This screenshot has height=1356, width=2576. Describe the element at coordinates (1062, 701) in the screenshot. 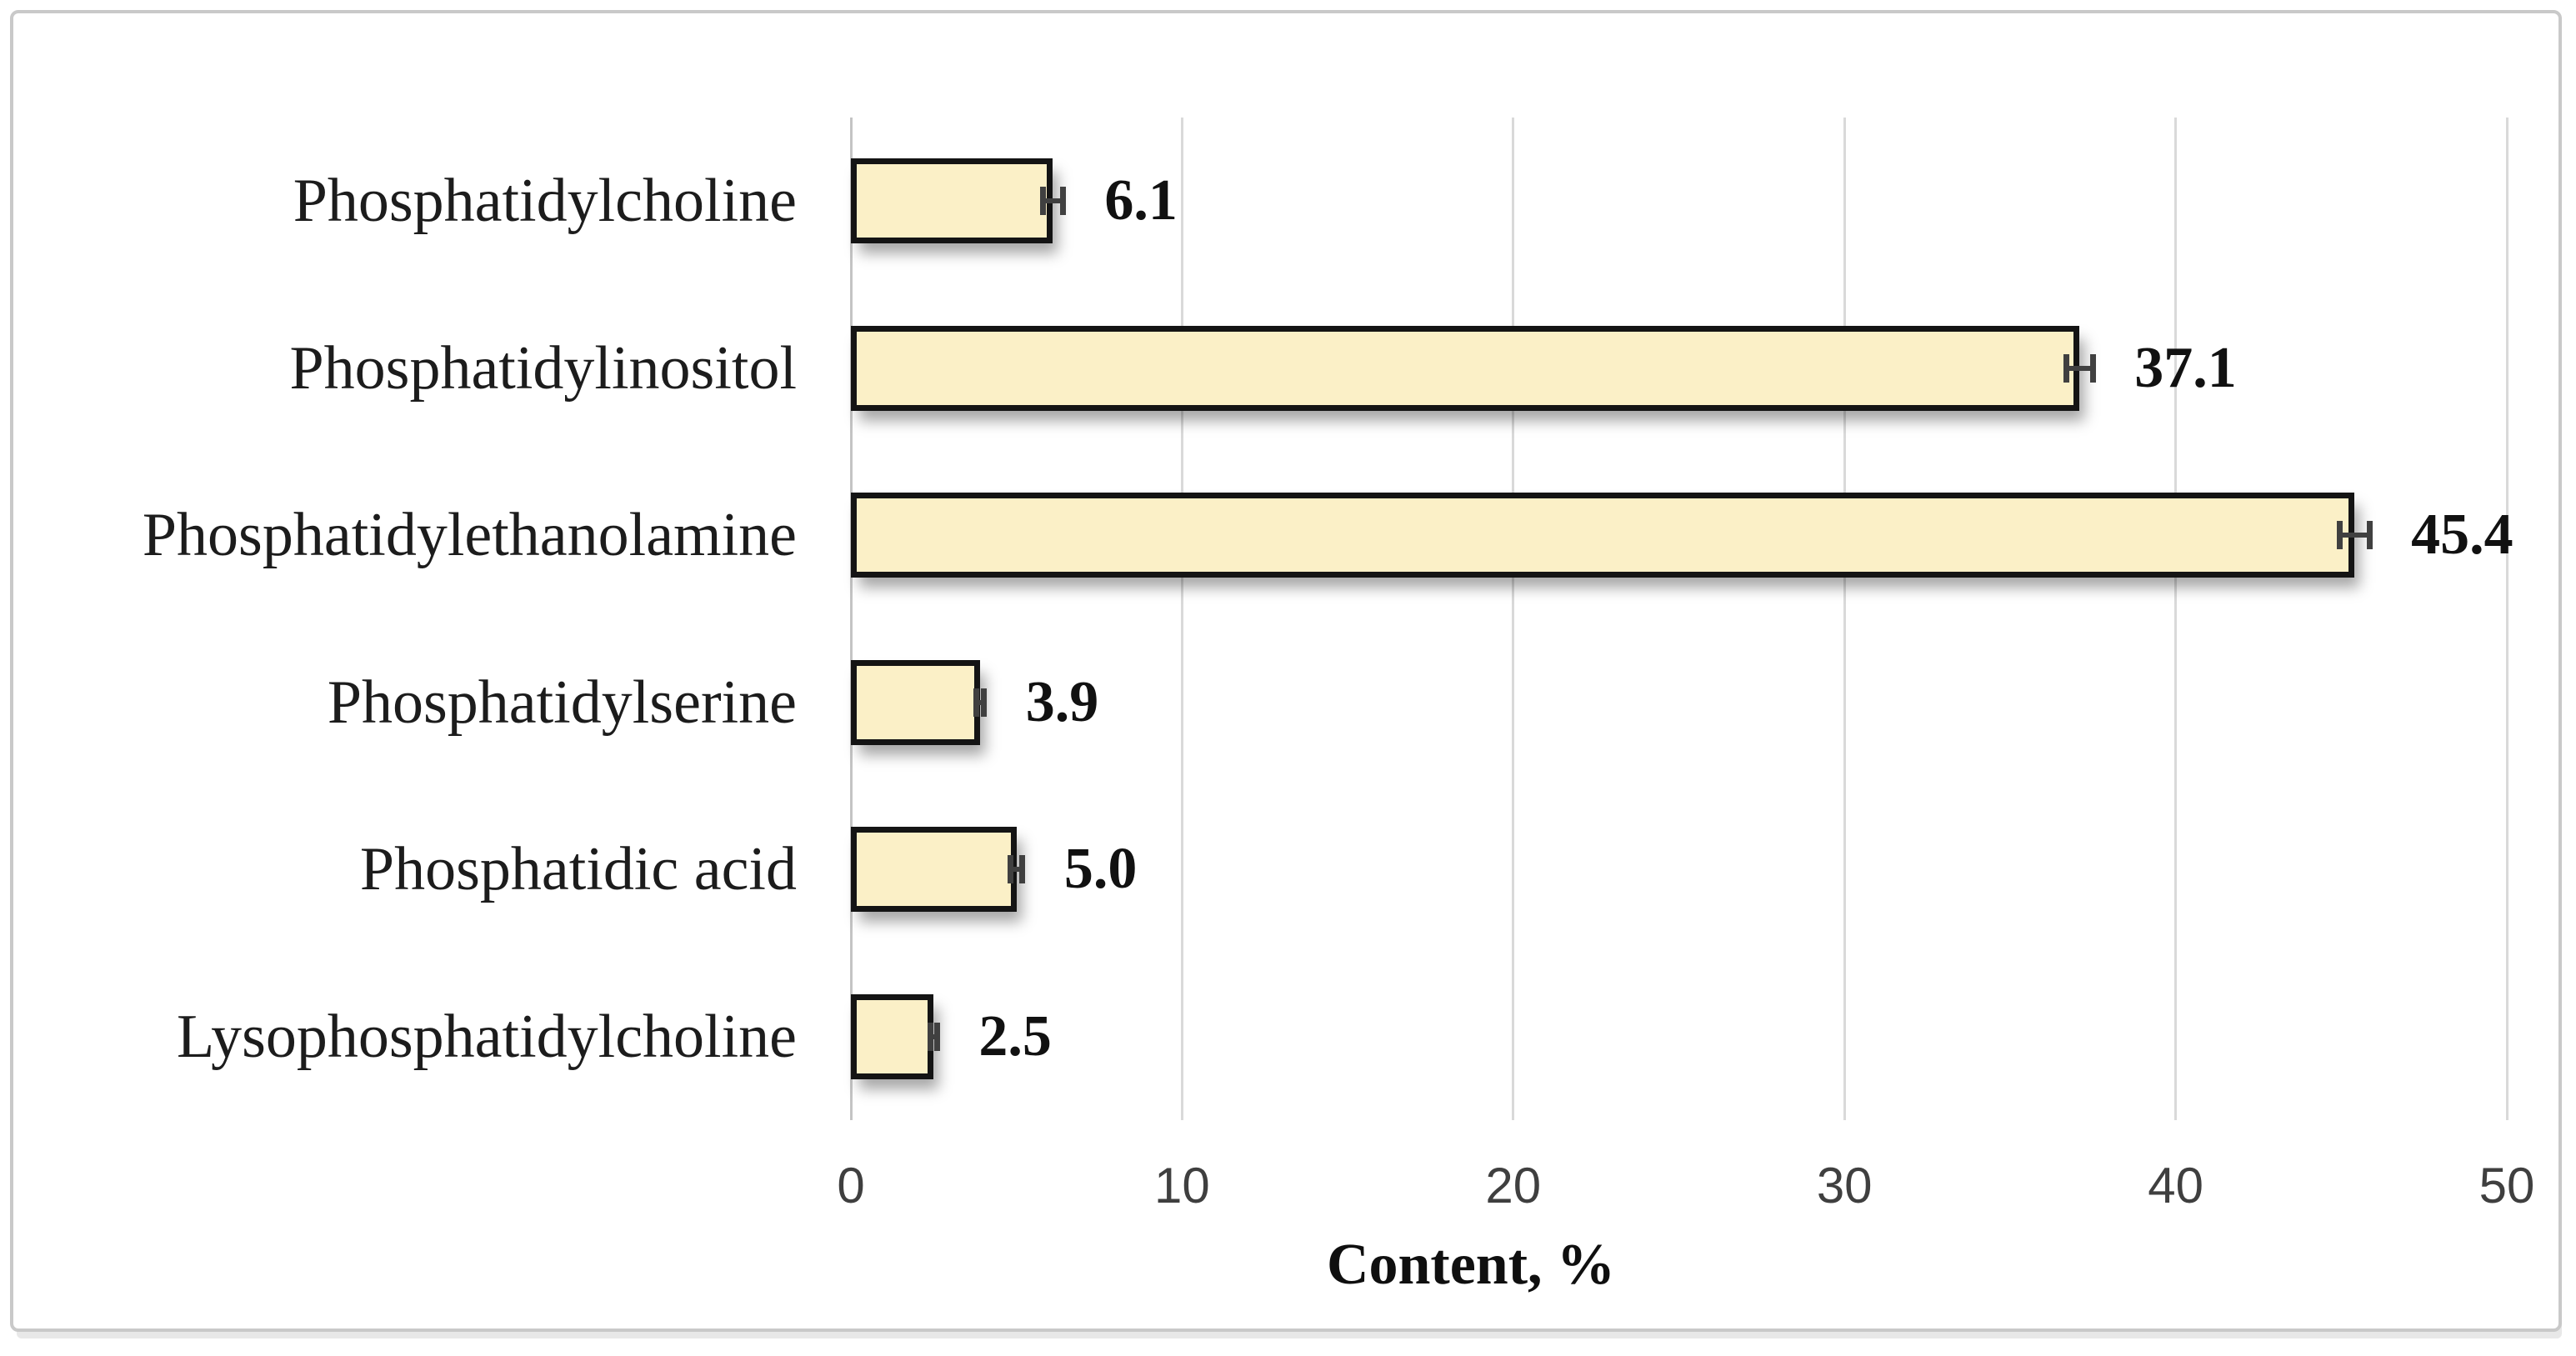

I see `value-label: 3.9` at that location.